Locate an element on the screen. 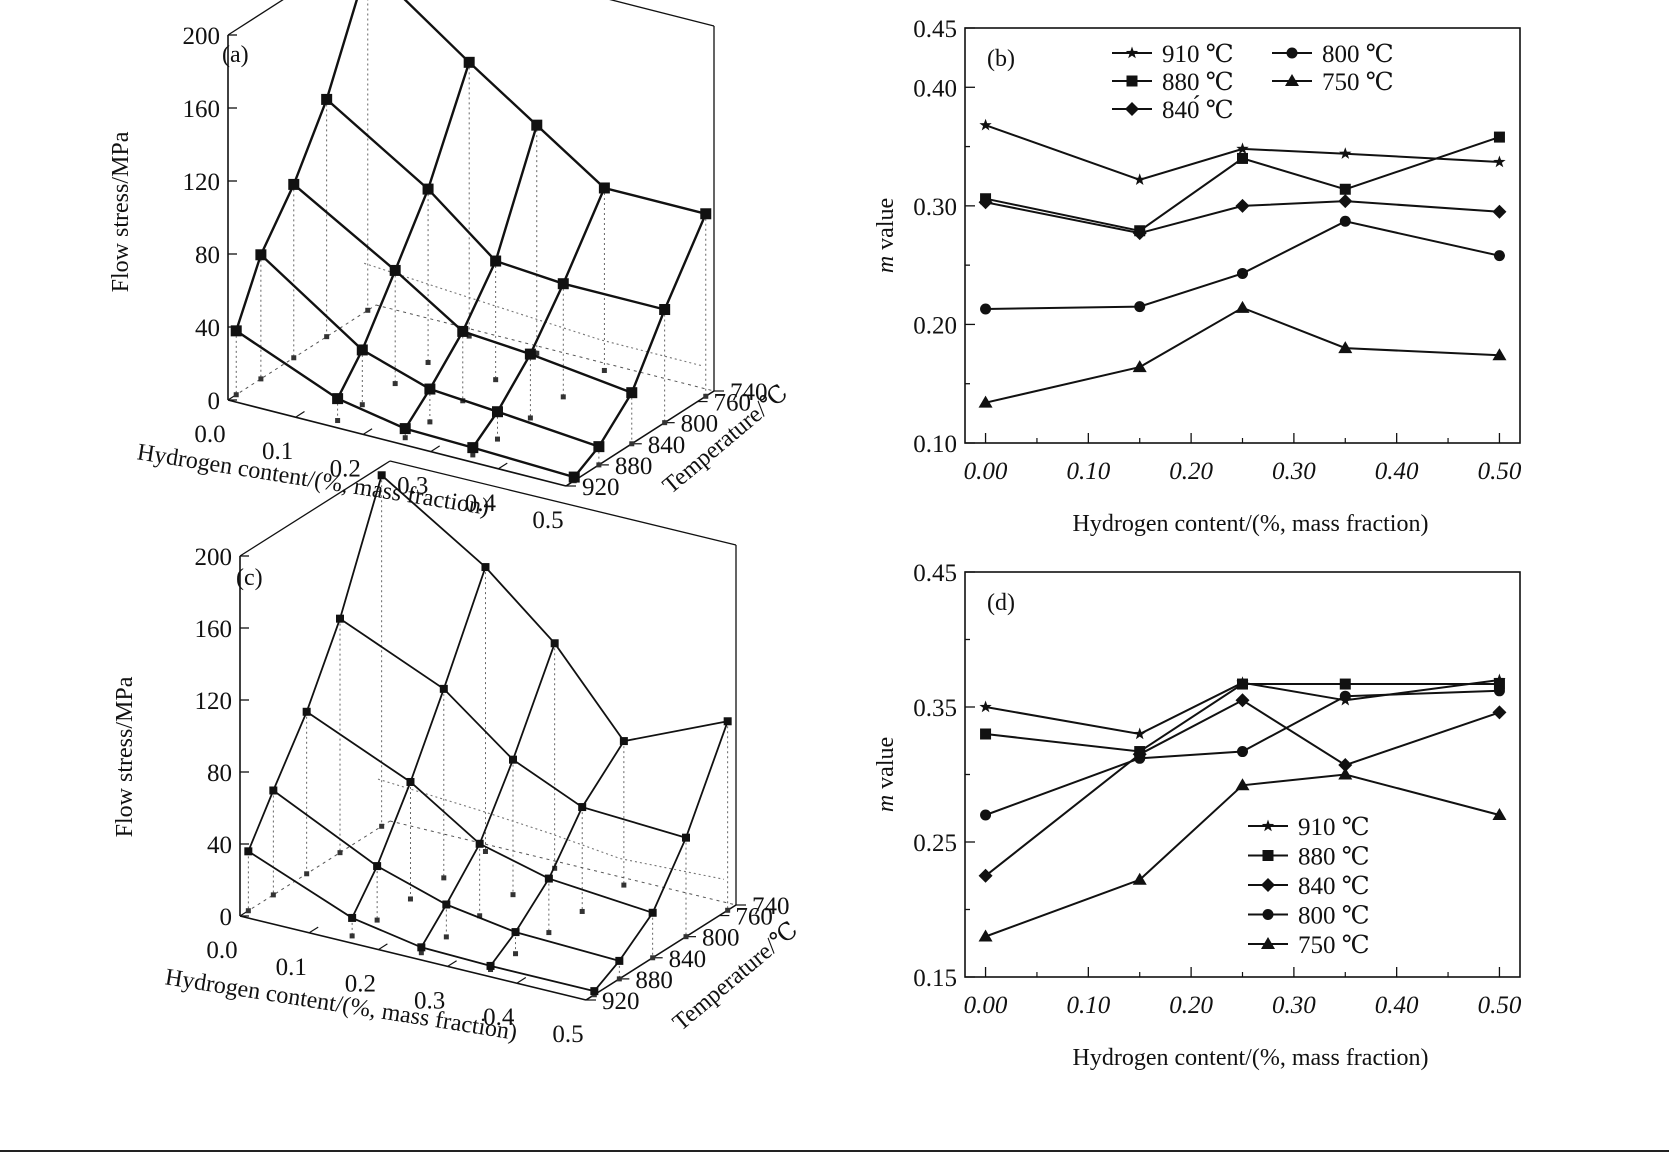 Image resolution: width=1669 pixels, height=1158 pixels. x-tick-label: 0.4 is located at coordinates (481, 503).